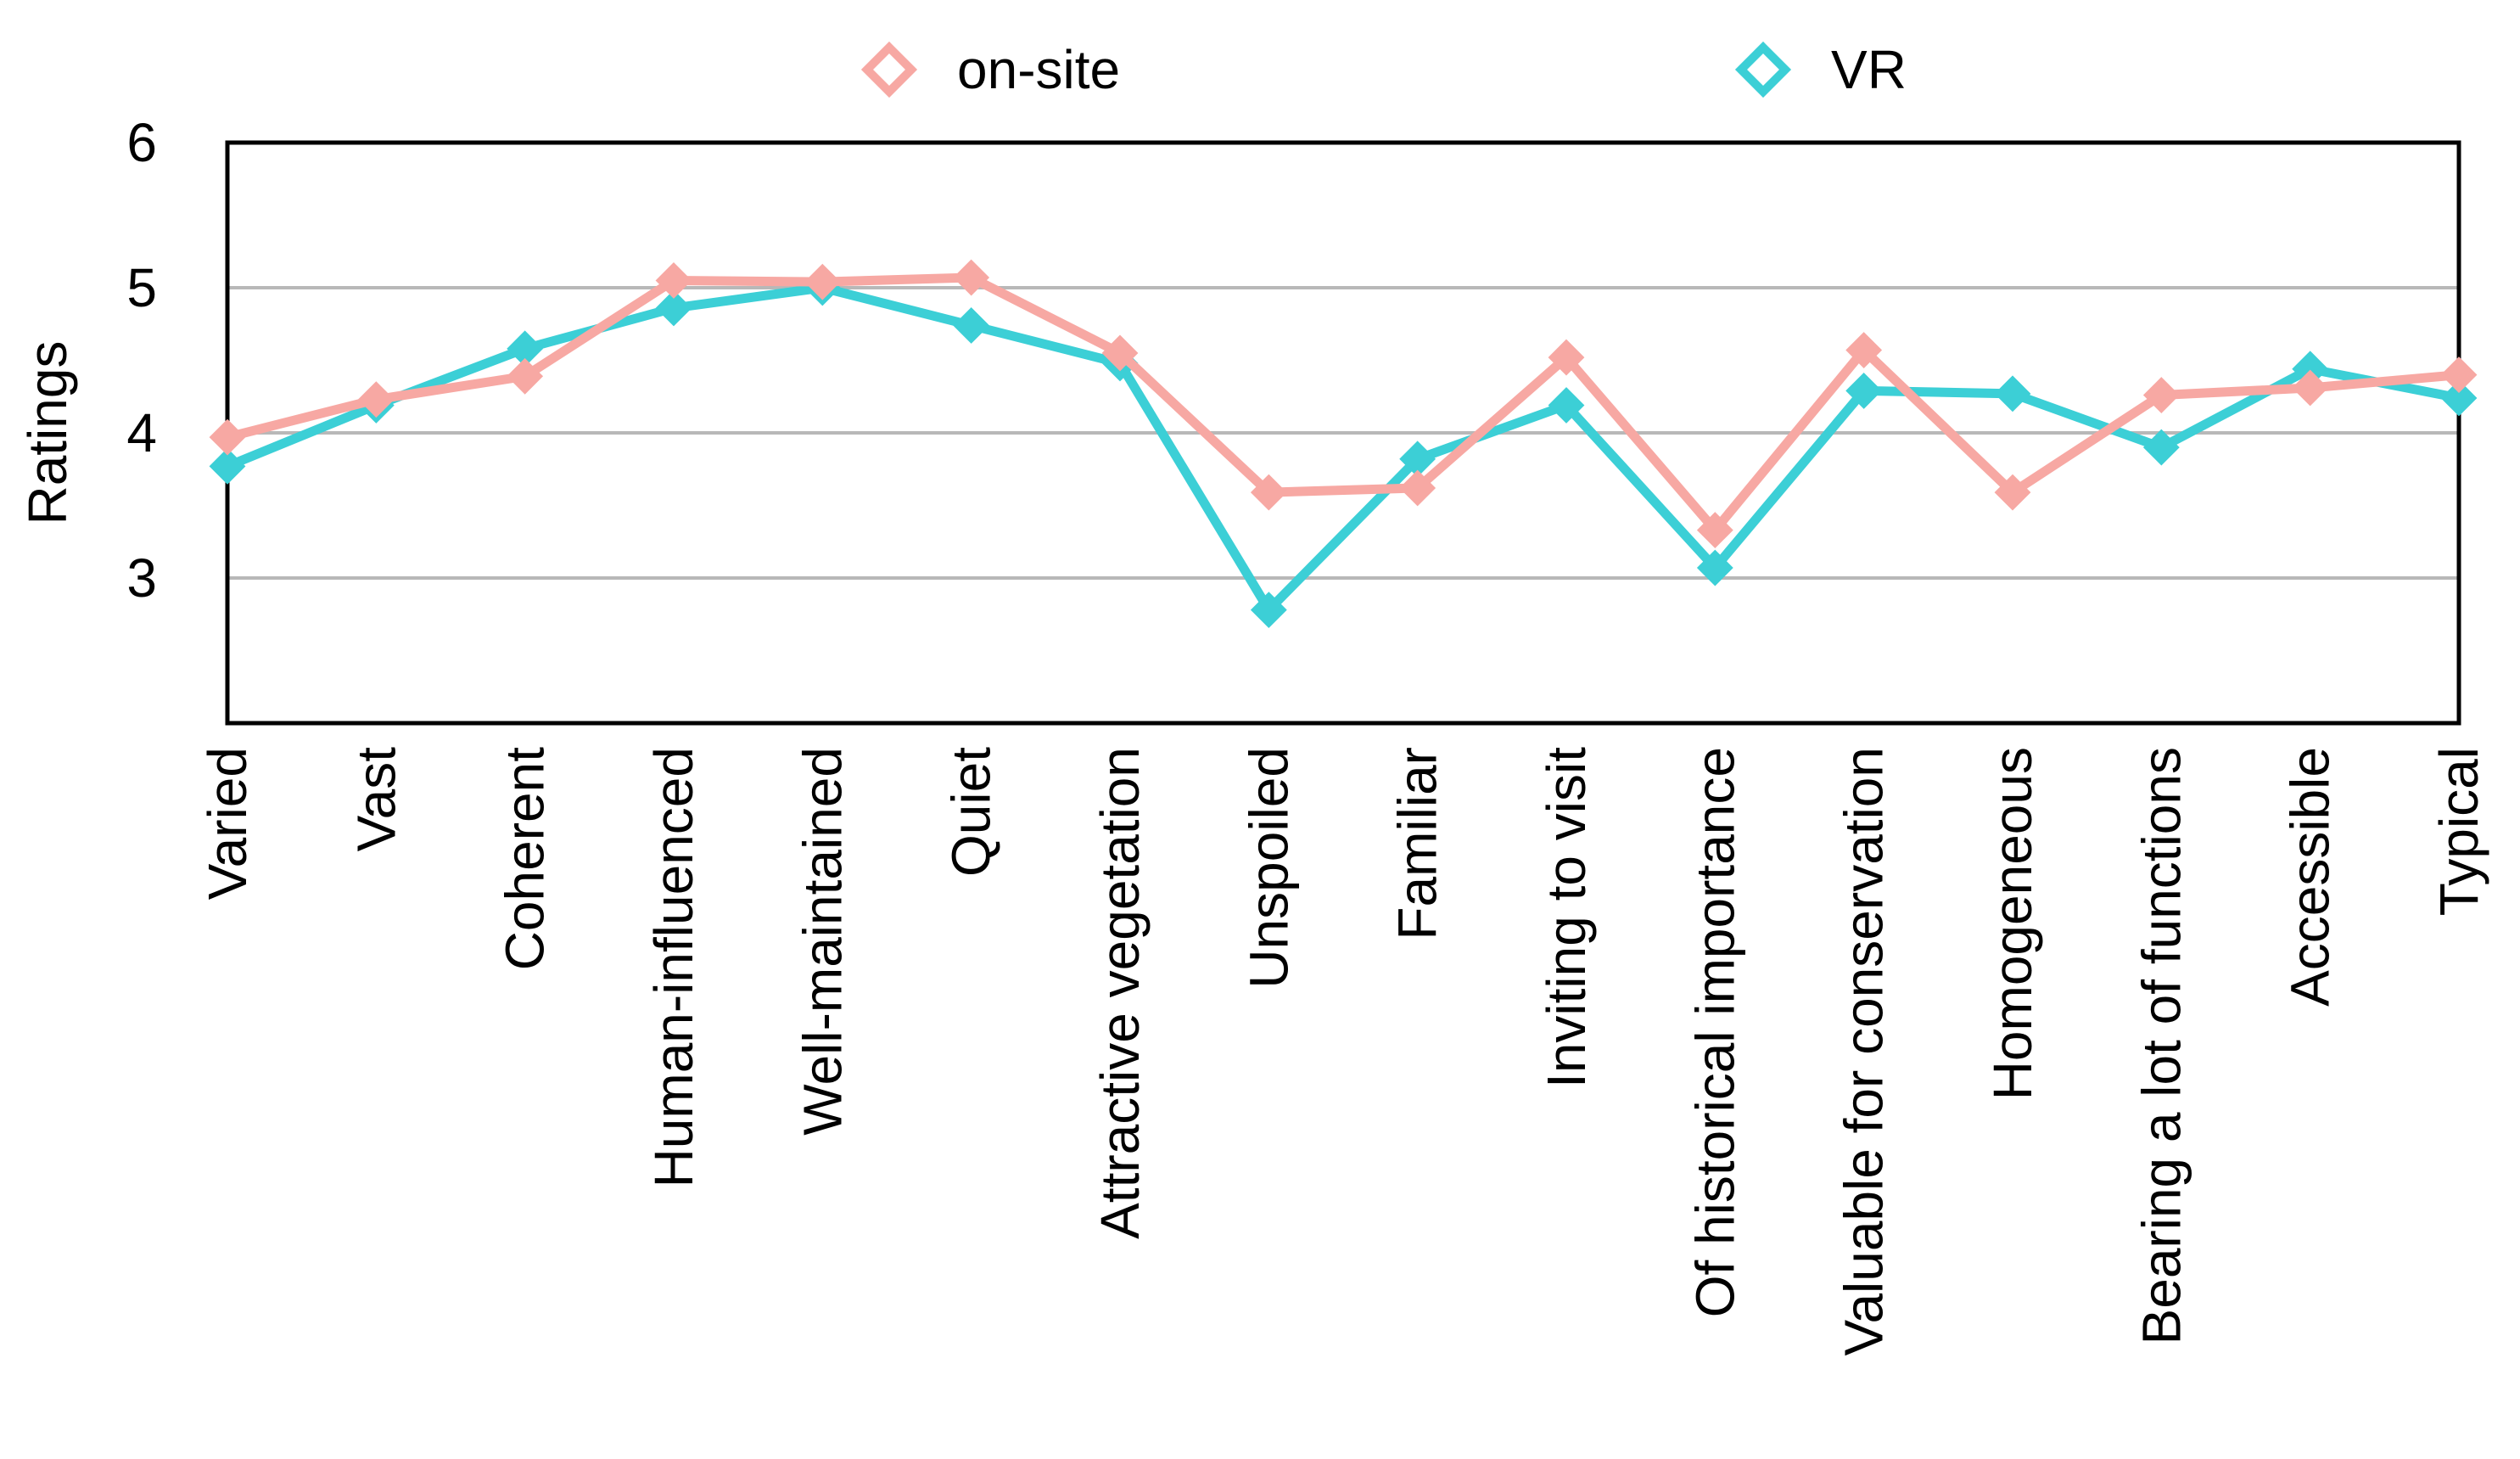 The width and height of the screenshot is (2520, 1459). I want to click on y-tick-label: 5, so click(141, 287).